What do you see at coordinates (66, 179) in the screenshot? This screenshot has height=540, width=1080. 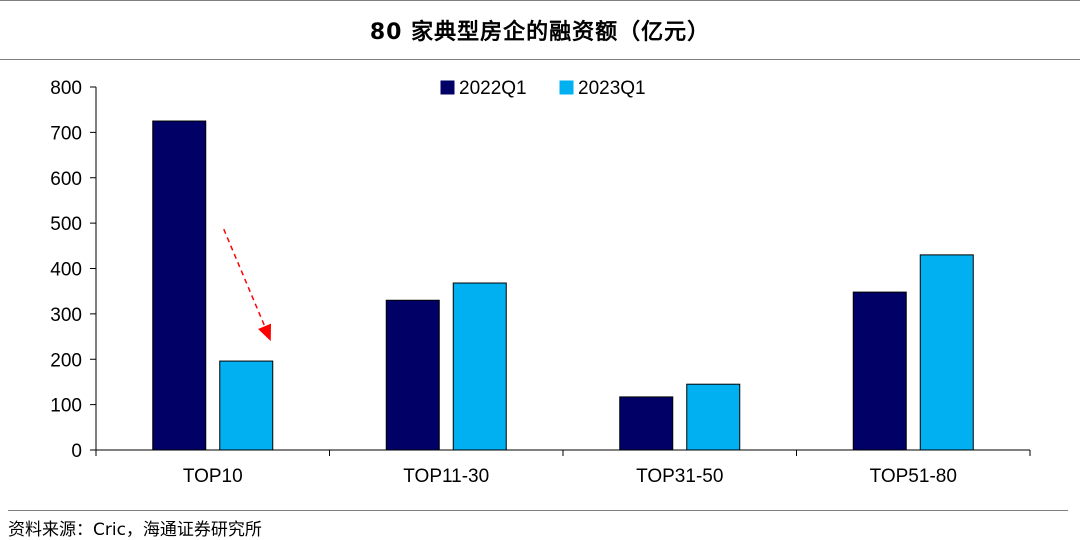 I see `y-tick-label: 600` at bounding box center [66, 179].